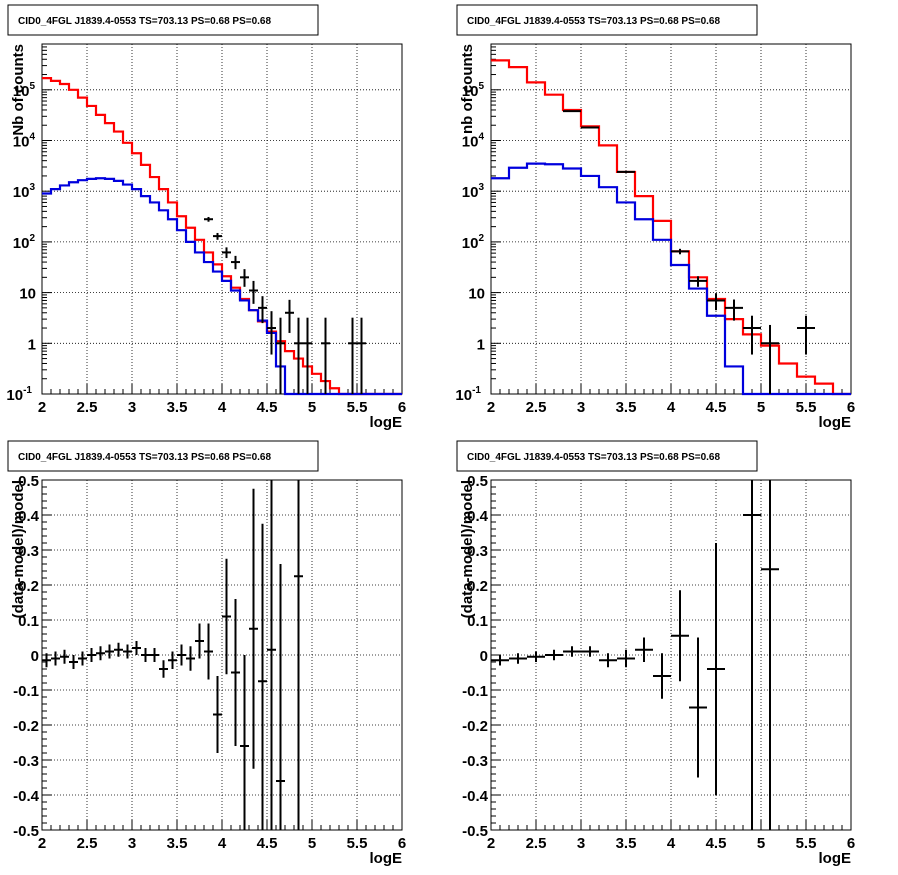  I want to click on x-tick-label: 4.5, so click(267, 407).